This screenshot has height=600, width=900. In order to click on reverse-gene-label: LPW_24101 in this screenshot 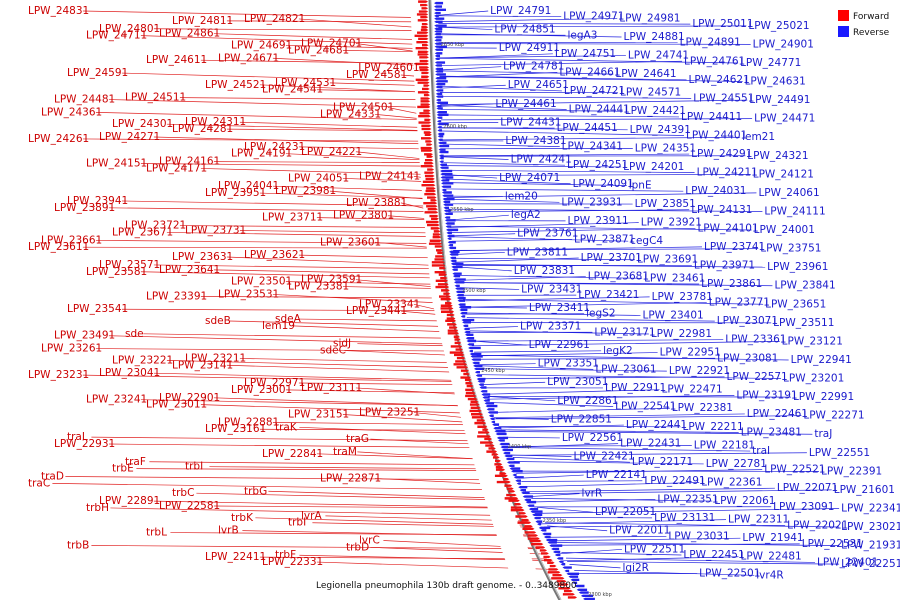, I will do `click(727, 228)`.